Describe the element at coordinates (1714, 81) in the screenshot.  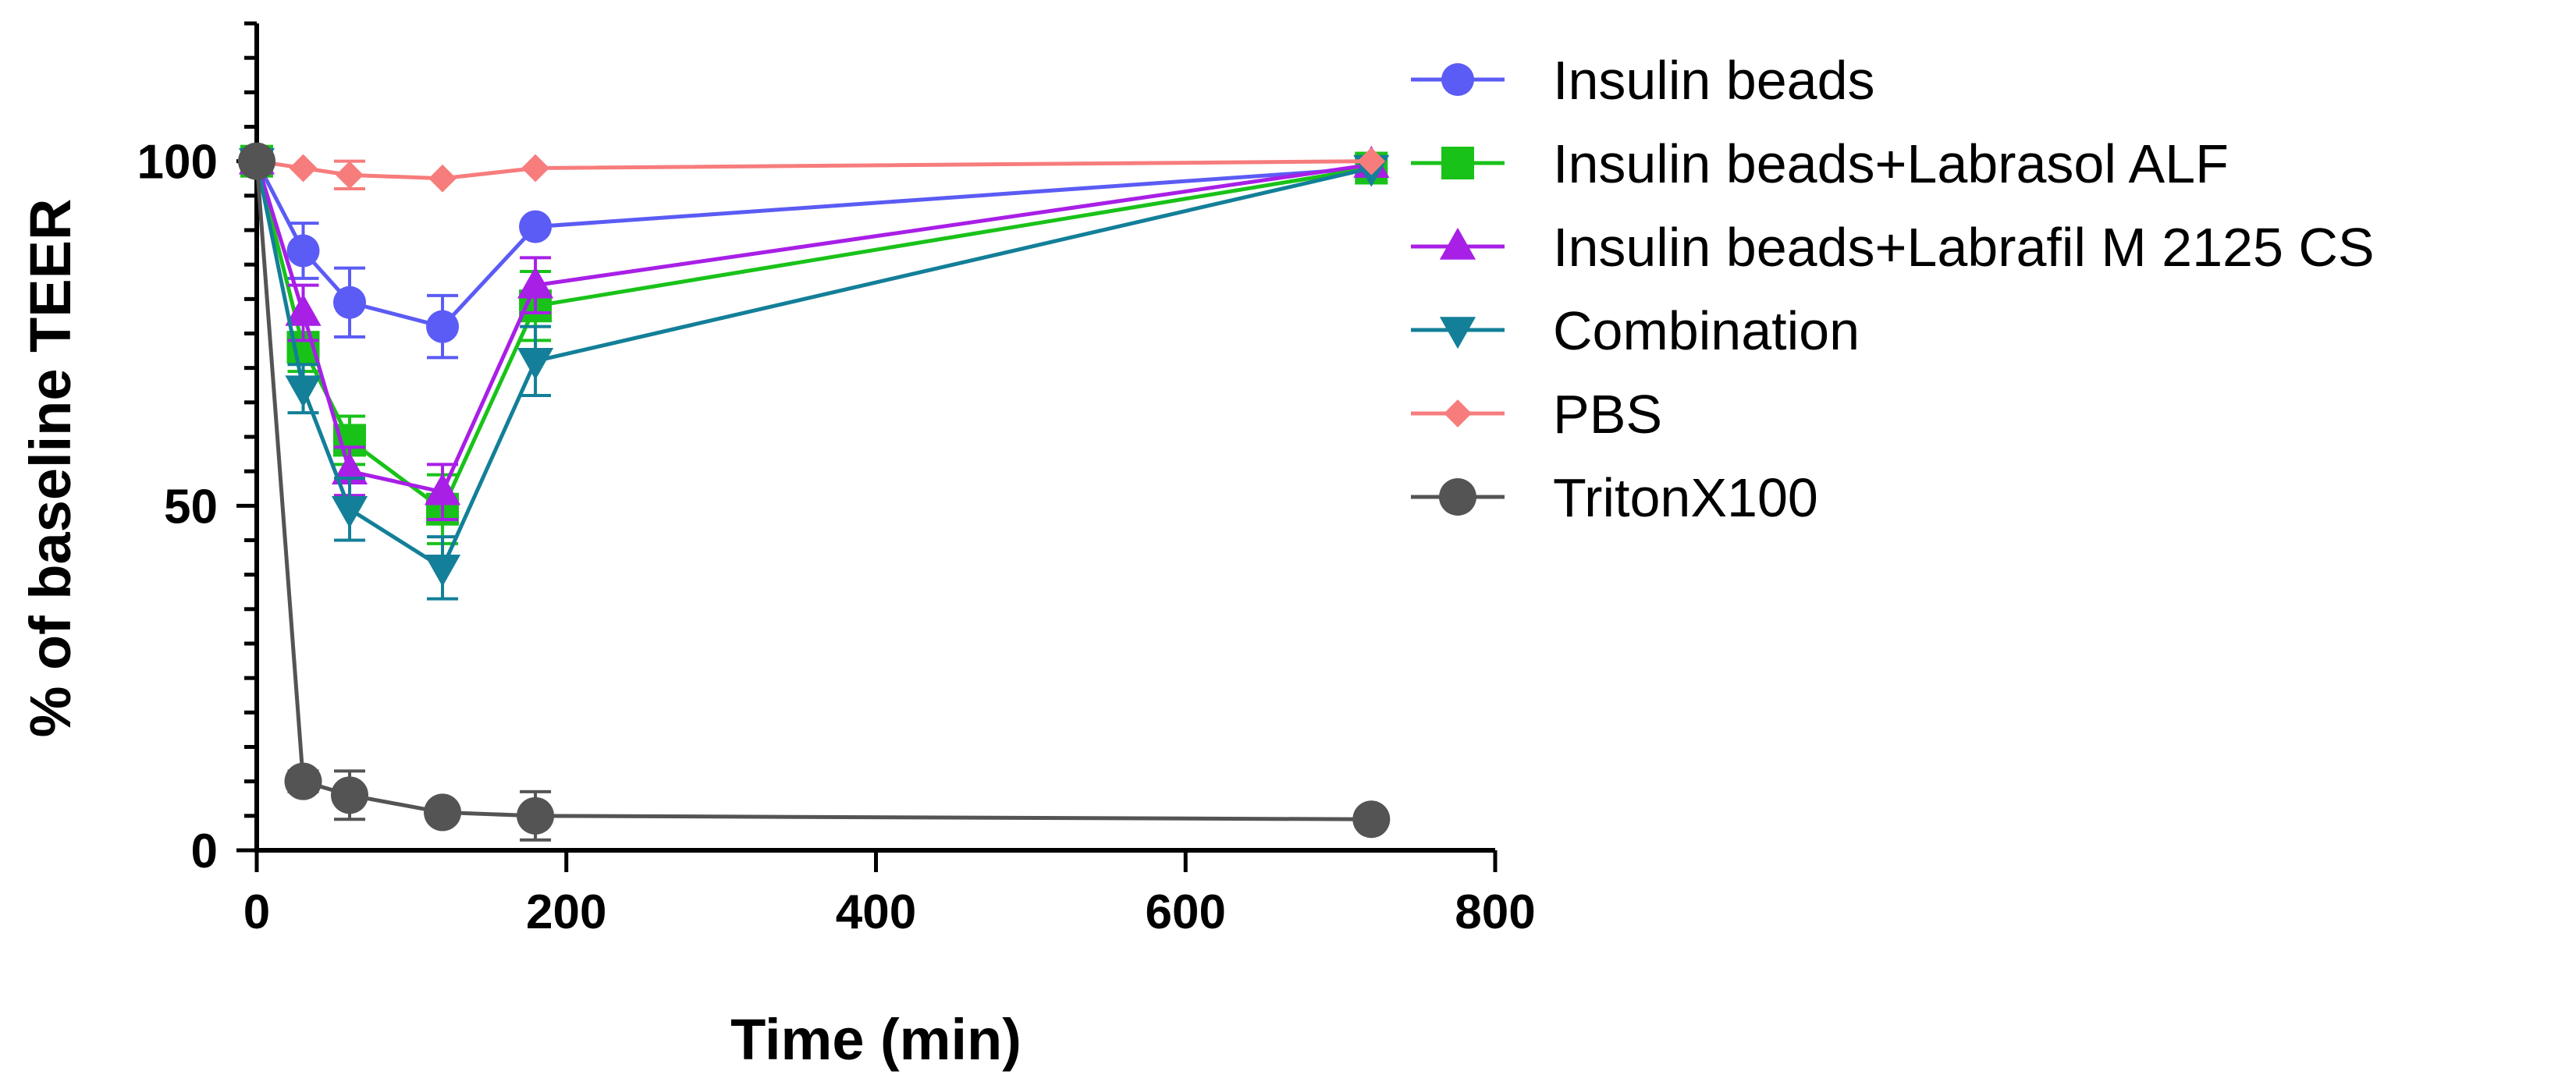
I see `legend-label: Insulin beads` at that location.